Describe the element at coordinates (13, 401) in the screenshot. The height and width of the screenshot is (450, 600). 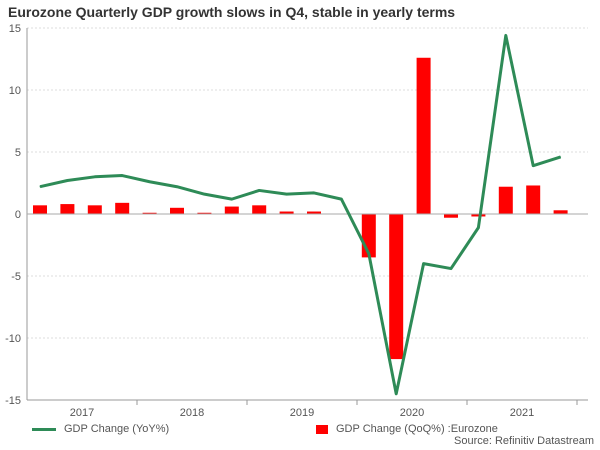
I see `y-tick-label: -15` at that location.